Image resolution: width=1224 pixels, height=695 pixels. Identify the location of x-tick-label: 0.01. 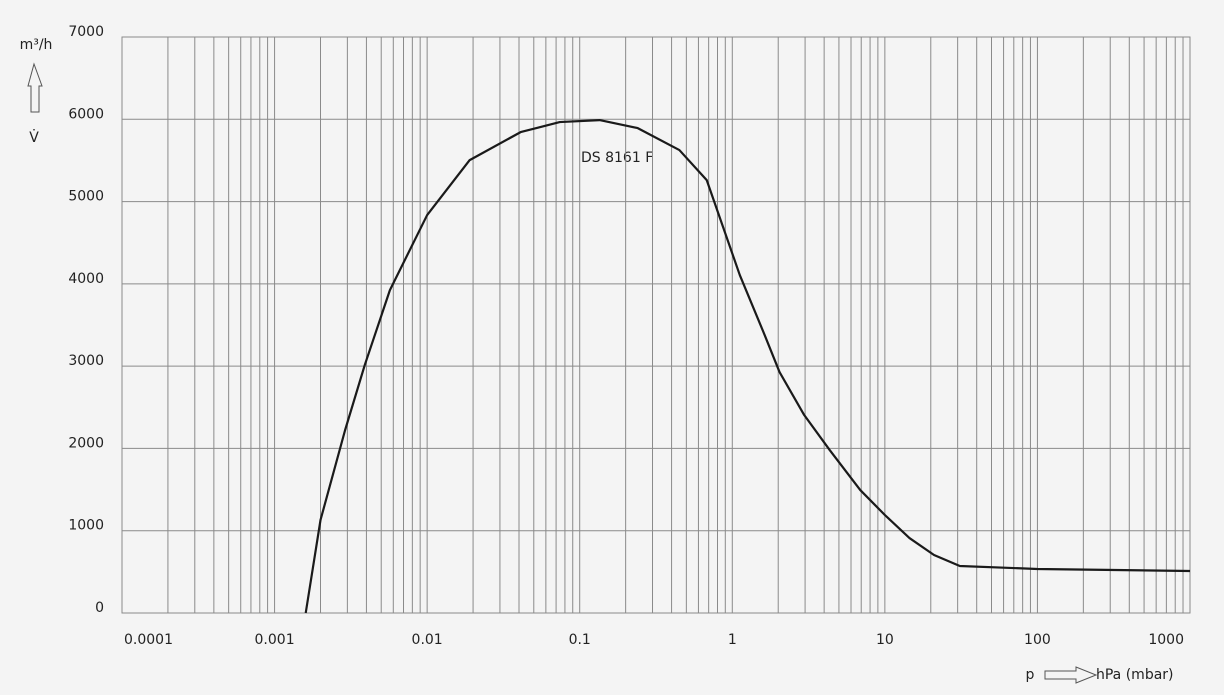
(427, 640).